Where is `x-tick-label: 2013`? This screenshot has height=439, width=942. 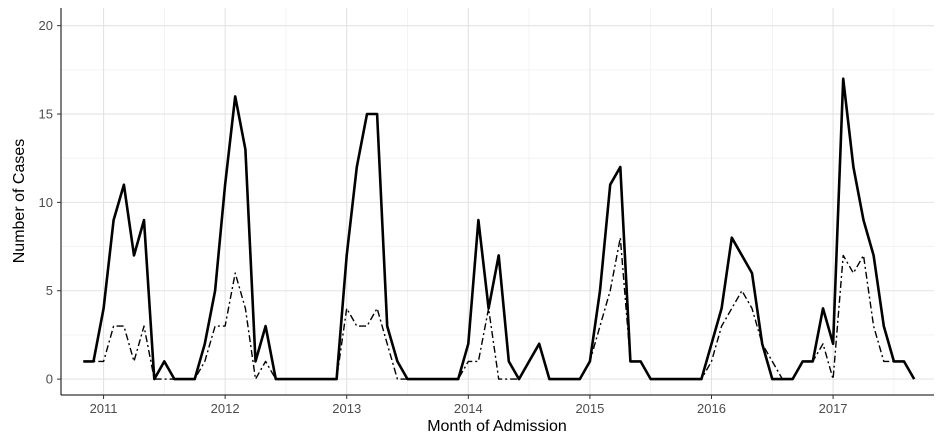 x-tick-label: 2013 is located at coordinates (346, 408).